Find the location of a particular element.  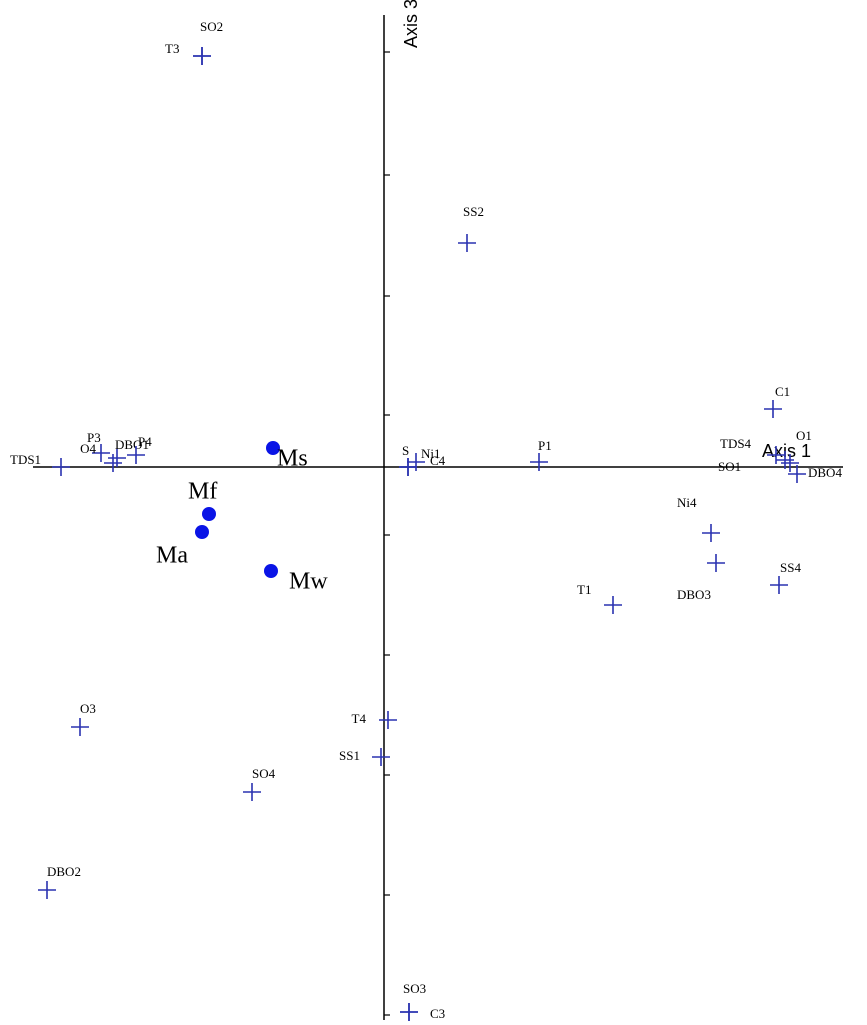

point-label: P1 is located at coordinates (545, 445).